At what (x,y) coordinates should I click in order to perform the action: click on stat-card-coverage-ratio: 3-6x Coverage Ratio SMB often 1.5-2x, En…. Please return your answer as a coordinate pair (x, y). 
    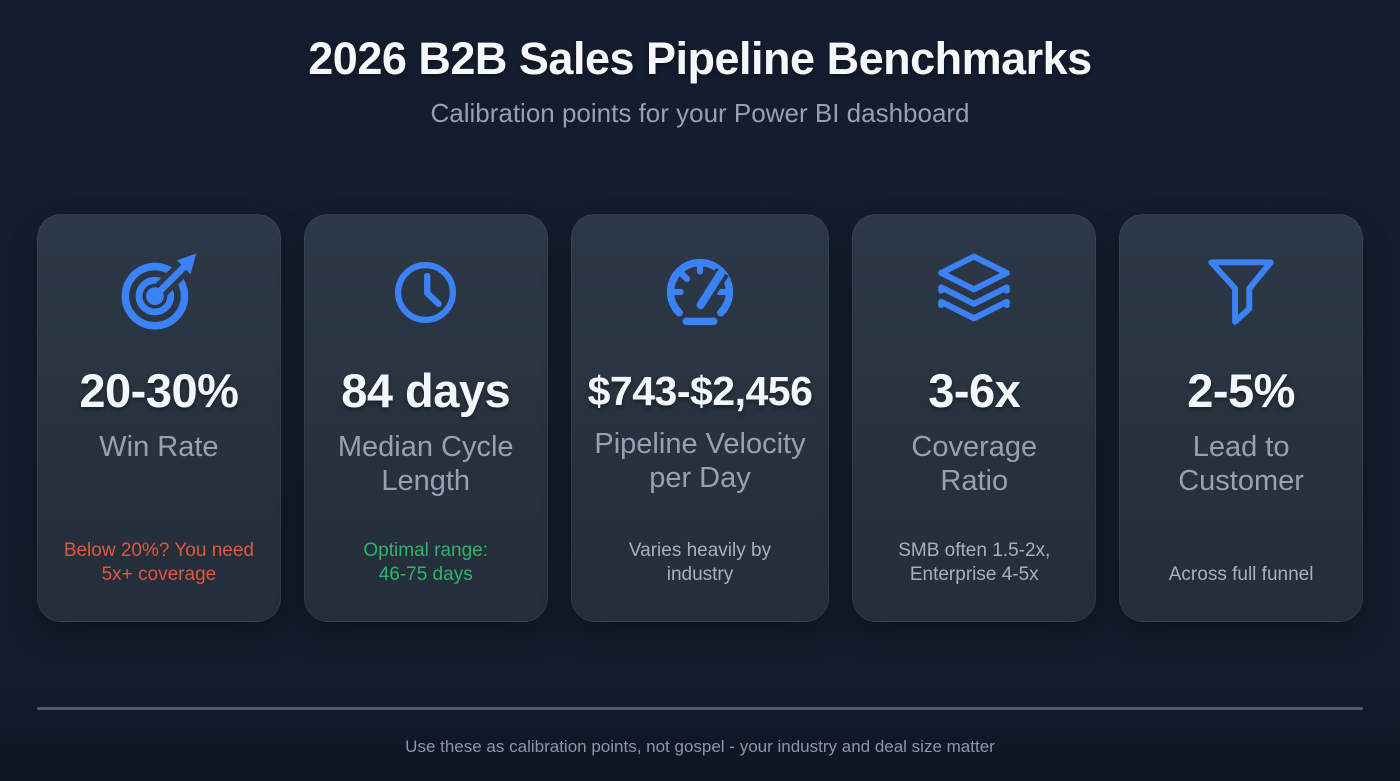
    Looking at the image, I should click on (974, 418).